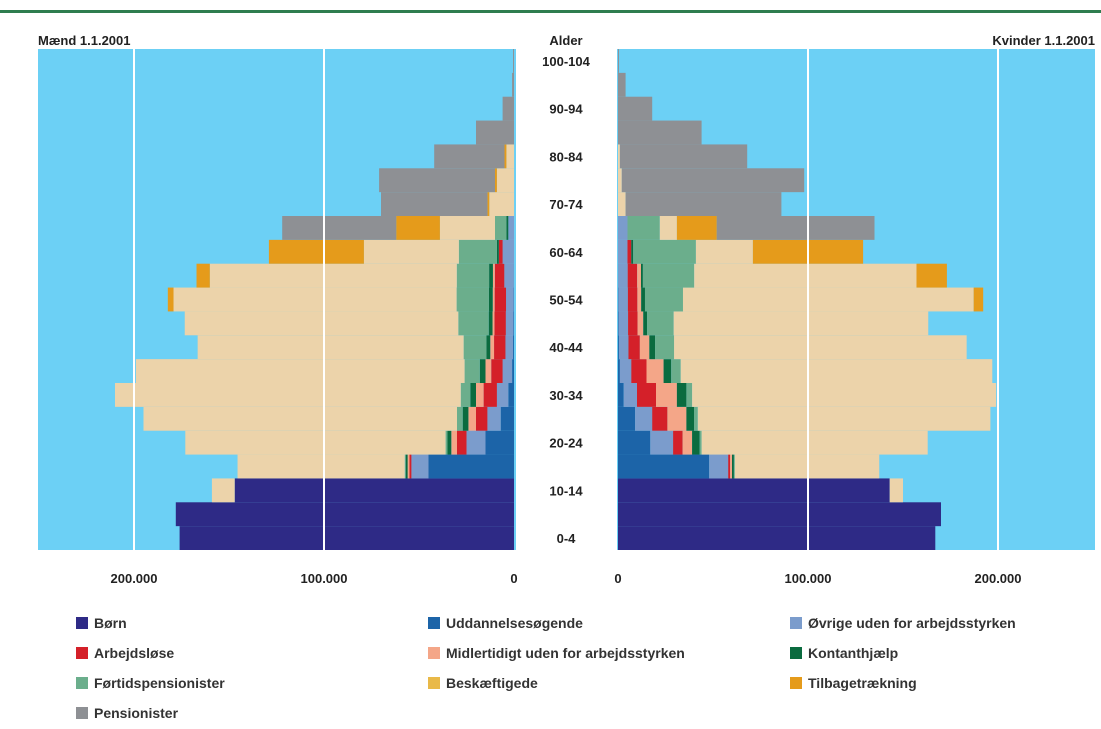 The width and height of the screenshot is (1101, 729). I want to click on women-bar-20-24-arbejdsløse, so click(678, 442).